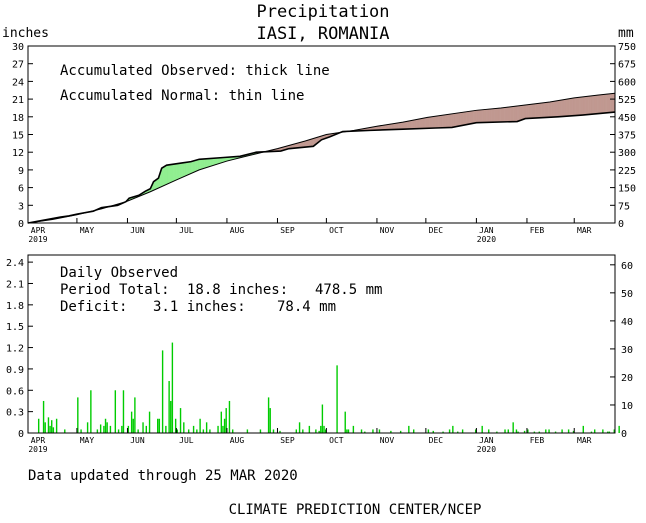  What do you see at coordinates (627, 406) in the screenshot?
I see `y2-tick-label: 10` at bounding box center [627, 406].